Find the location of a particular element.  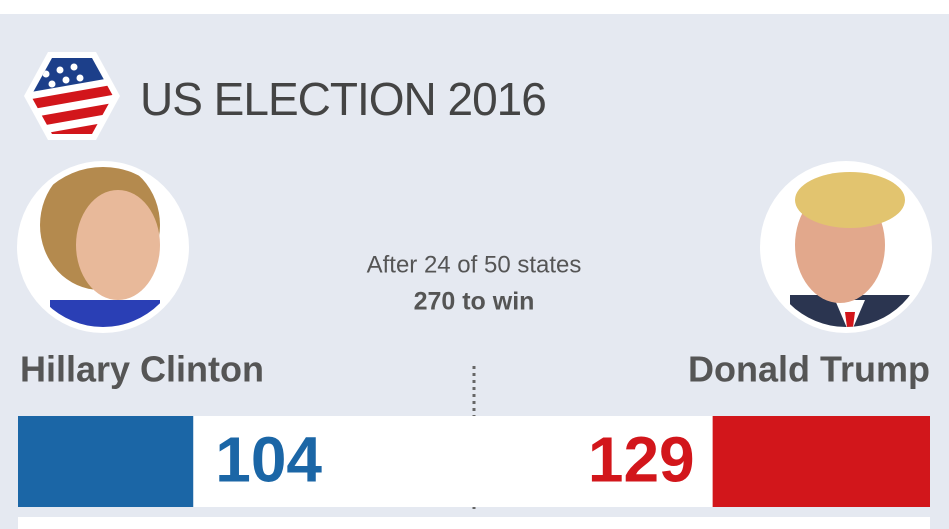

logo is located at coordinates (72, 96).